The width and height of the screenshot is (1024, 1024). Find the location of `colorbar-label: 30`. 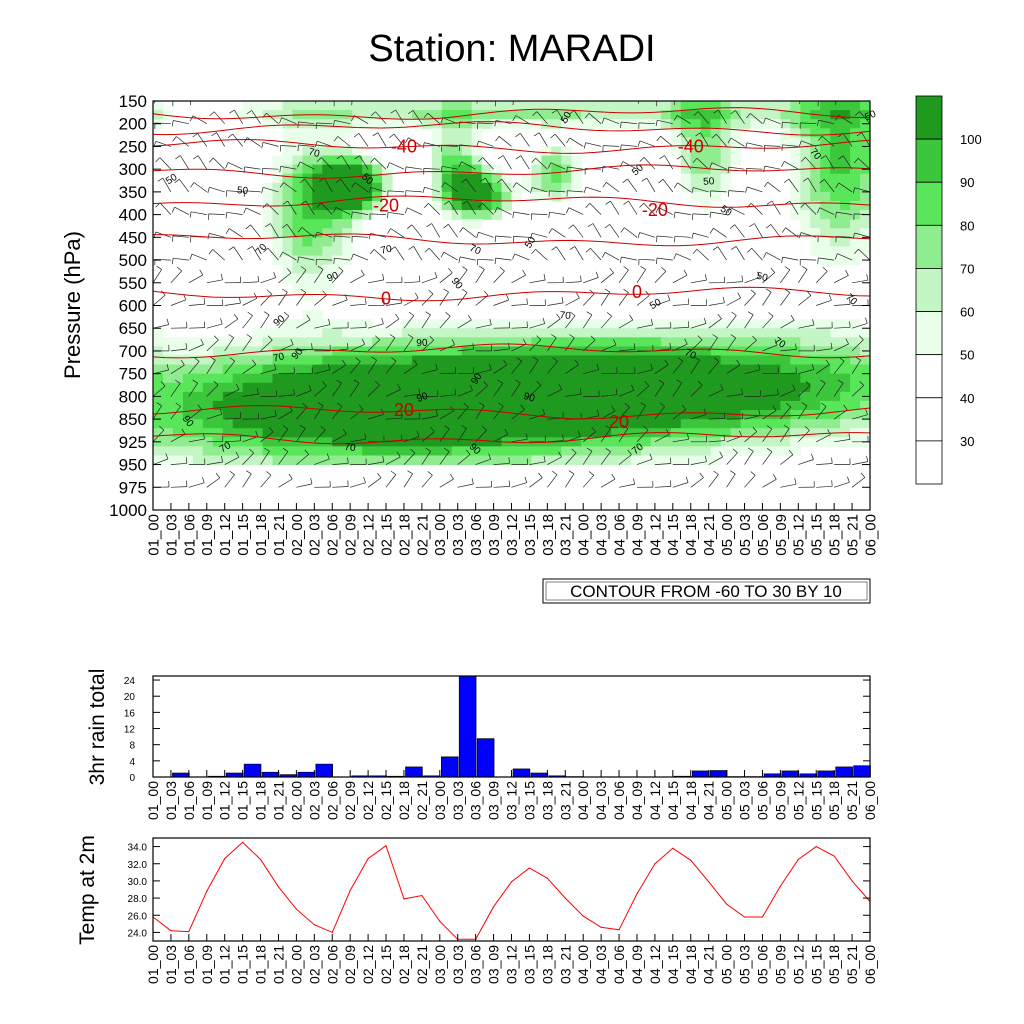

colorbar-label: 30 is located at coordinates (967, 441).